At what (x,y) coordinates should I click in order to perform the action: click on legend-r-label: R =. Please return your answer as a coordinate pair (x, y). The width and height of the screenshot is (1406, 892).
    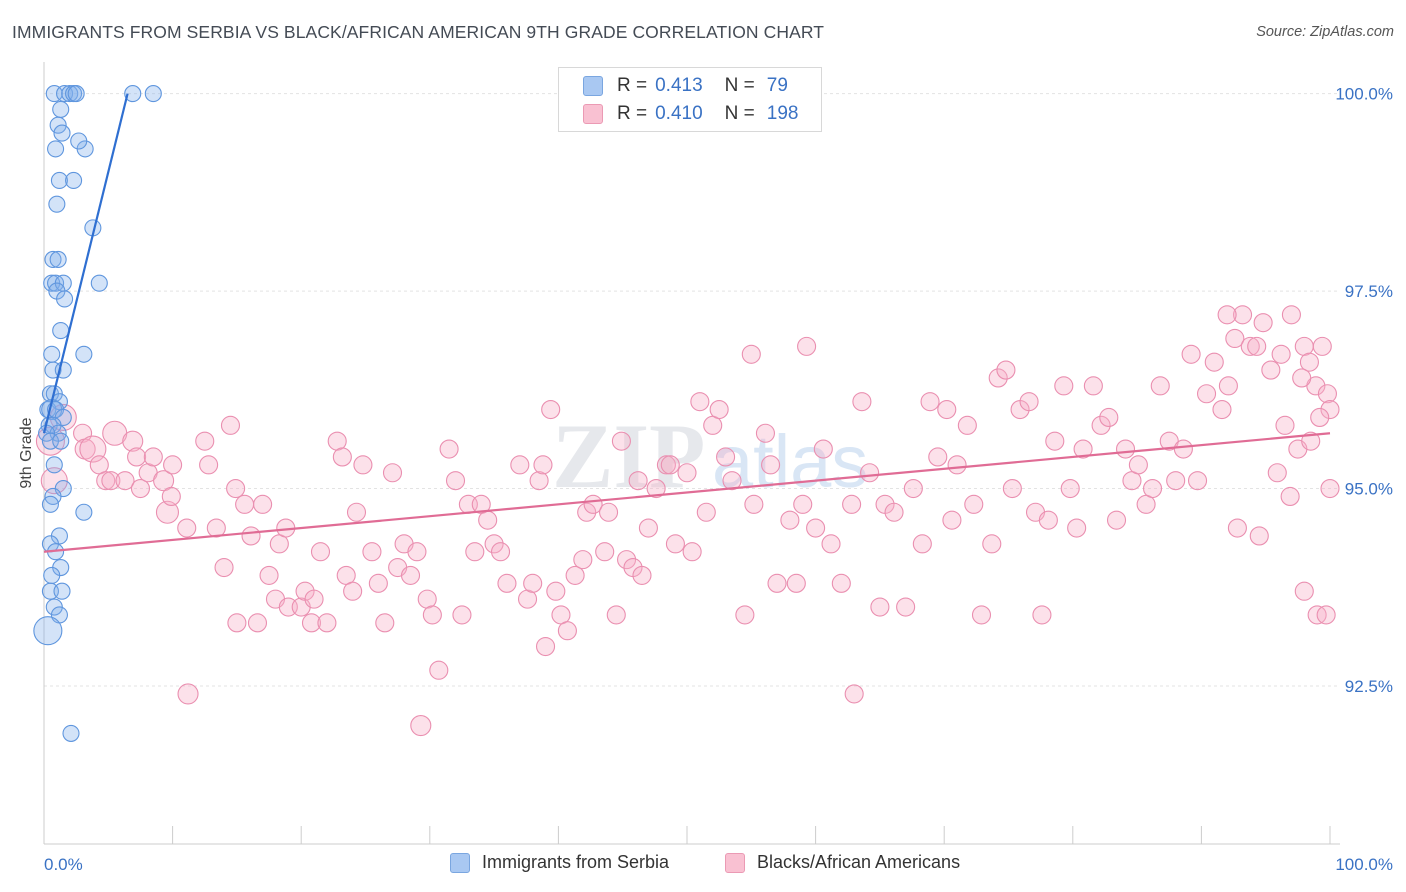
    Looking at the image, I should click on (632, 85).